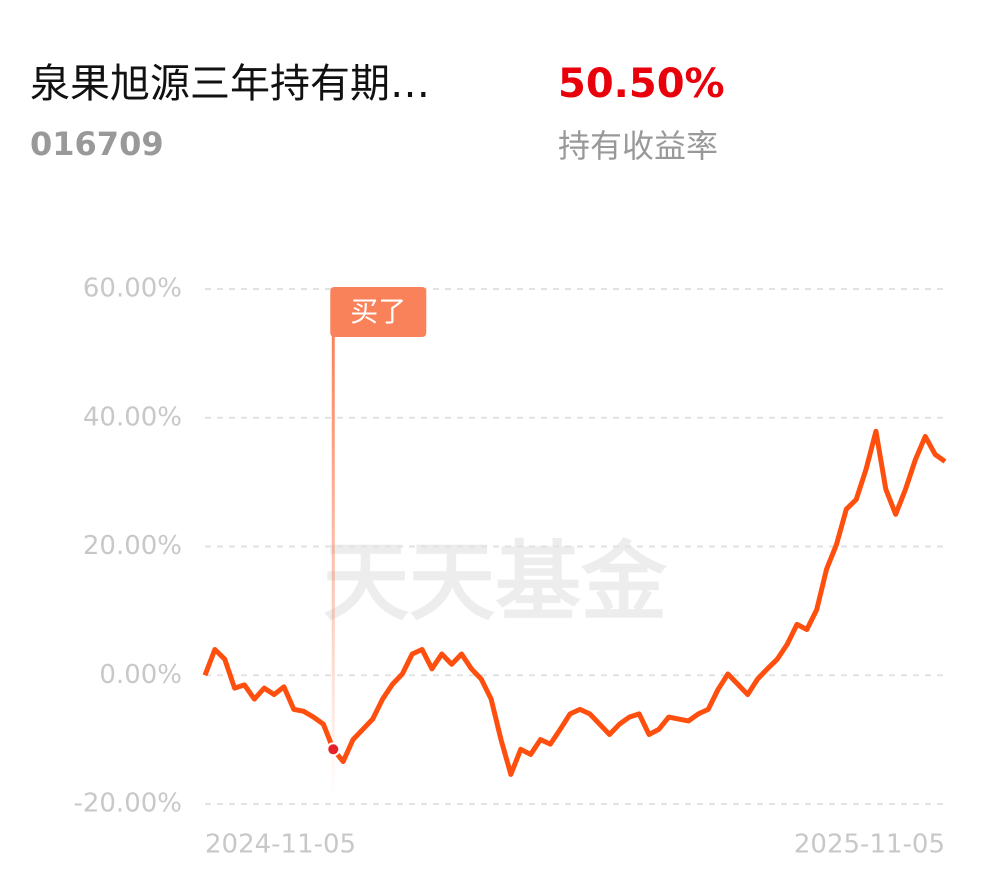 The height and width of the screenshot is (878, 990). What do you see at coordinates (140, 675) in the screenshot?
I see `y-tick-label: 0.00%` at bounding box center [140, 675].